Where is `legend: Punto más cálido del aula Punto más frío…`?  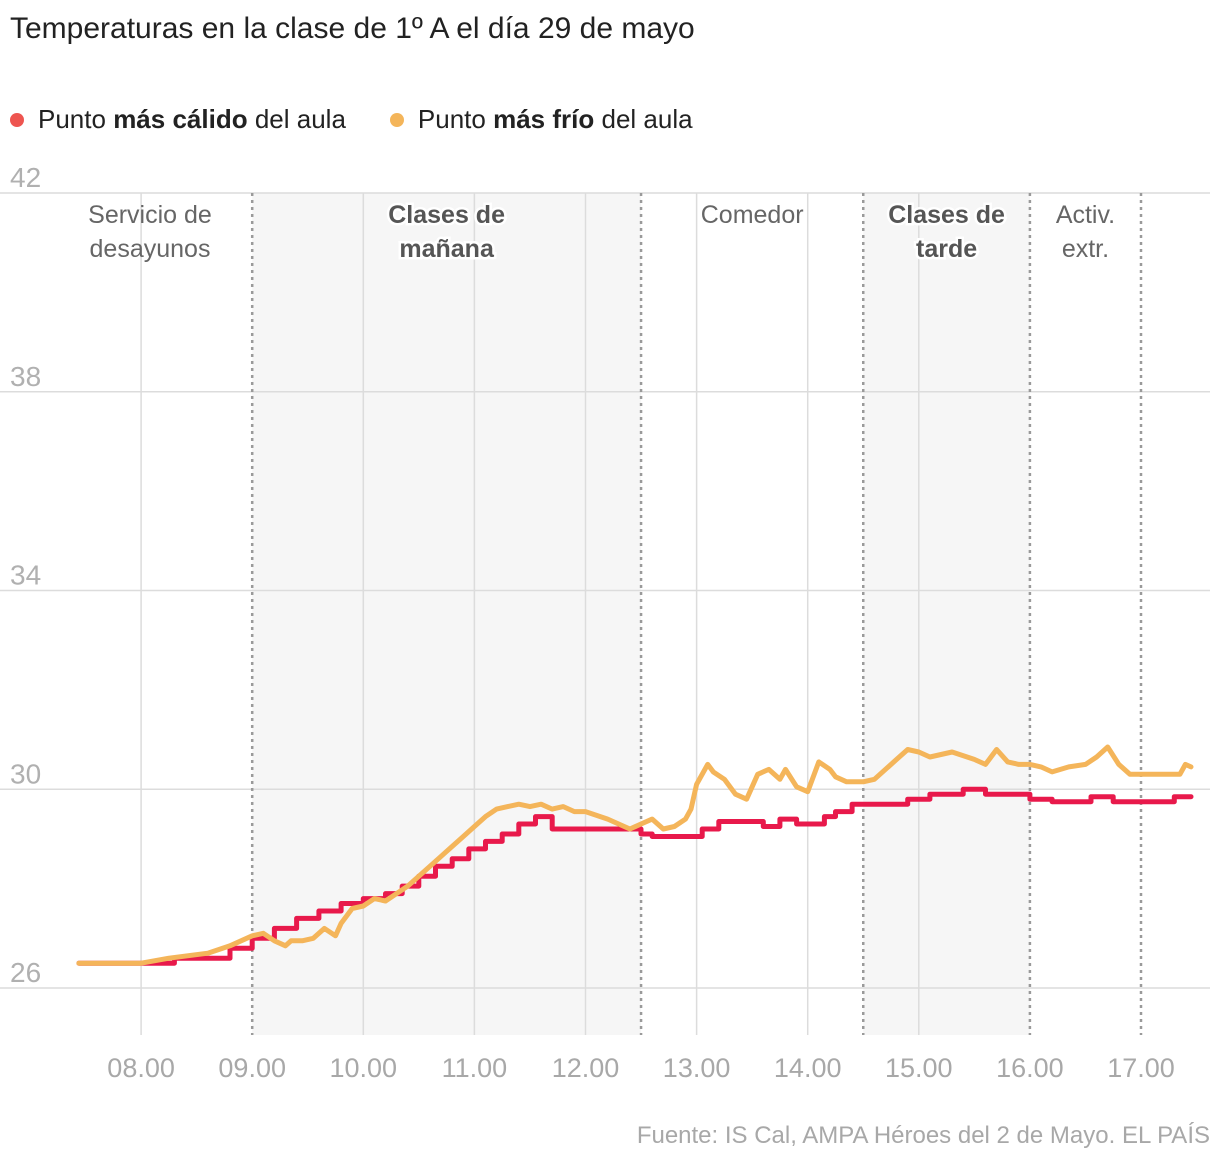 legend: Punto más cálido del aula Punto más frío… is located at coordinates (351, 119).